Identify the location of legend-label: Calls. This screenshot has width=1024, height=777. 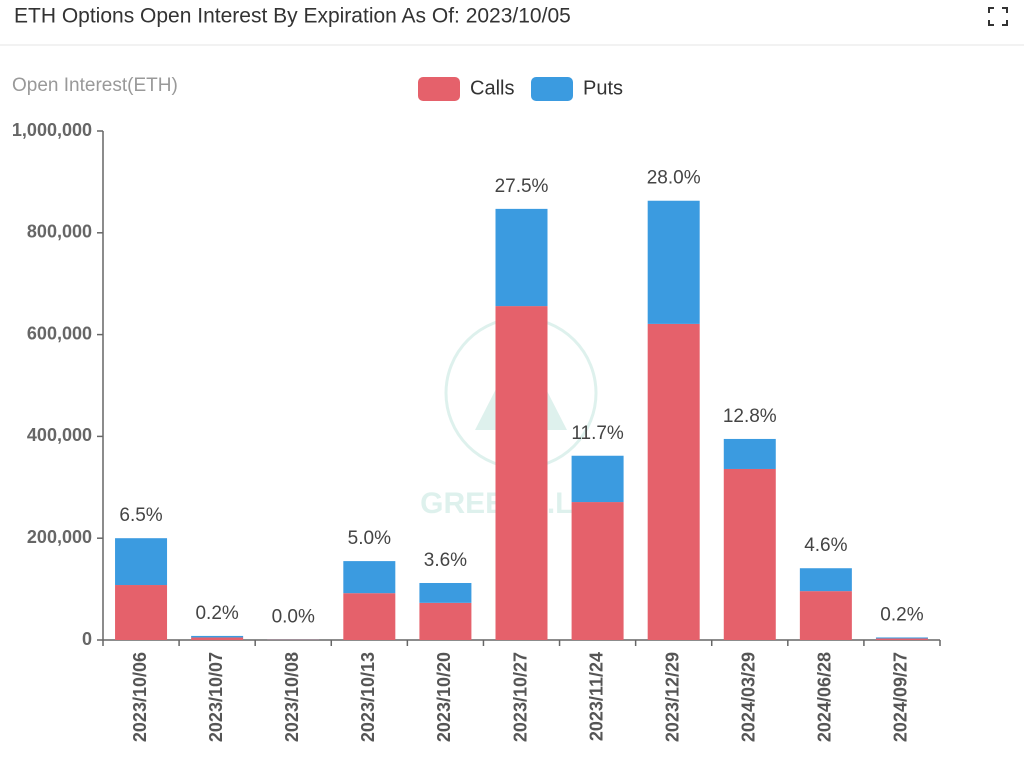
(492, 88).